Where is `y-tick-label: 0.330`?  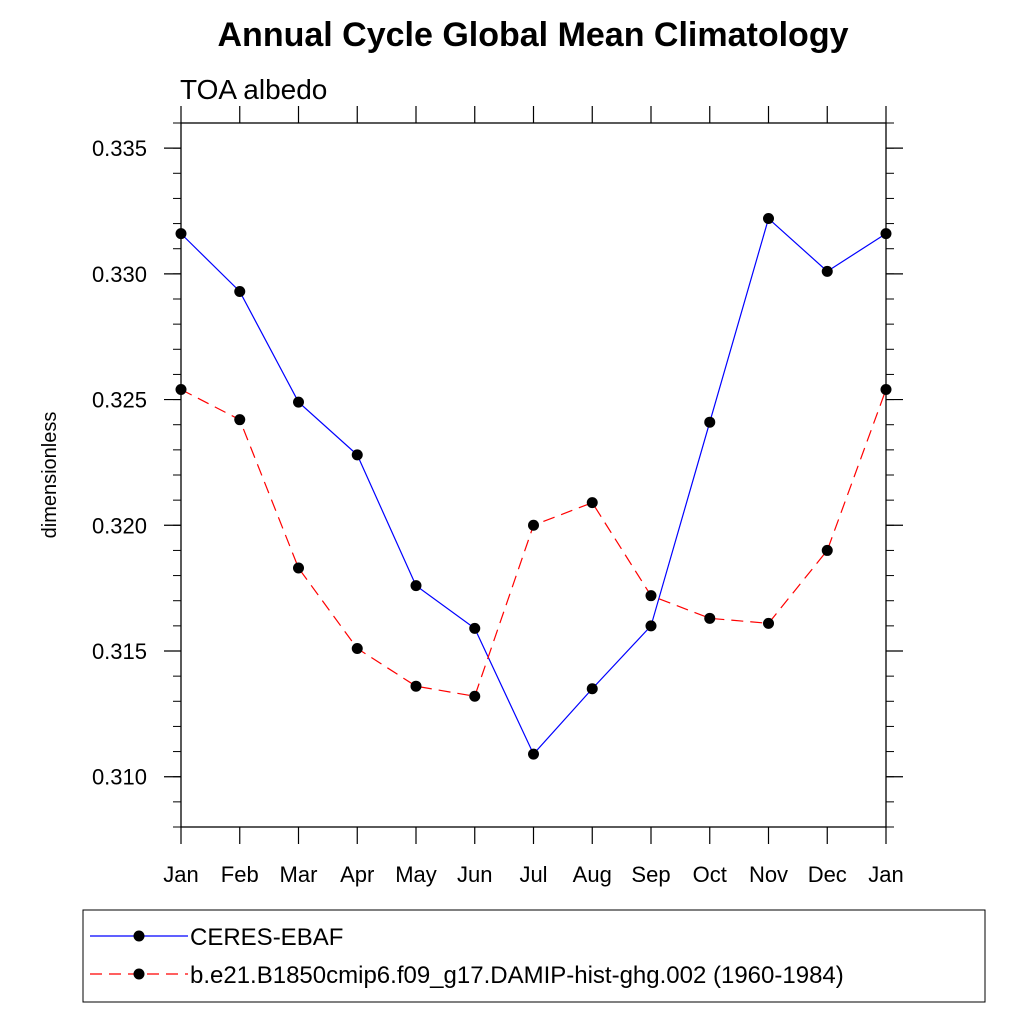 y-tick-label: 0.330 is located at coordinates (119, 274).